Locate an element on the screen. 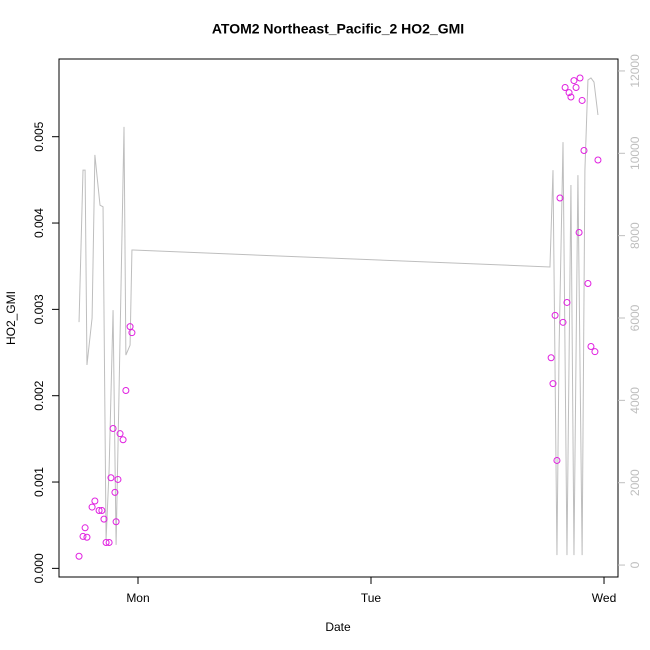 The width and height of the screenshot is (650, 650). y-axis-label: HO2_GMI is located at coordinates (11, 318).